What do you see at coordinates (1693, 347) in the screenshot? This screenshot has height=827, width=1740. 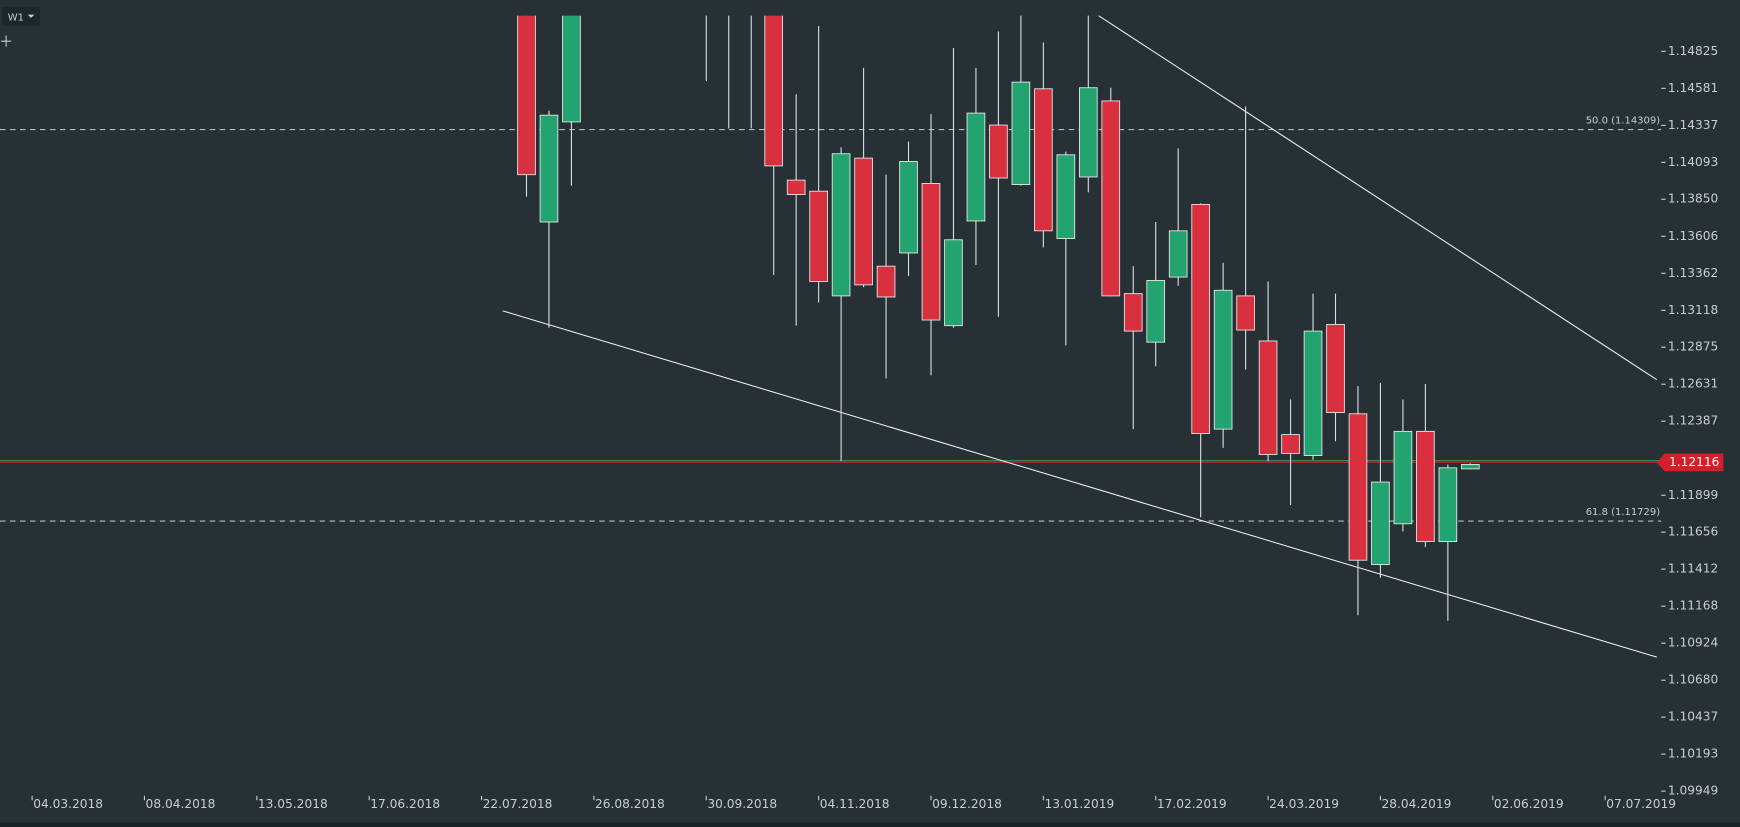 I see `y-tick-label: 1.12875` at bounding box center [1693, 347].